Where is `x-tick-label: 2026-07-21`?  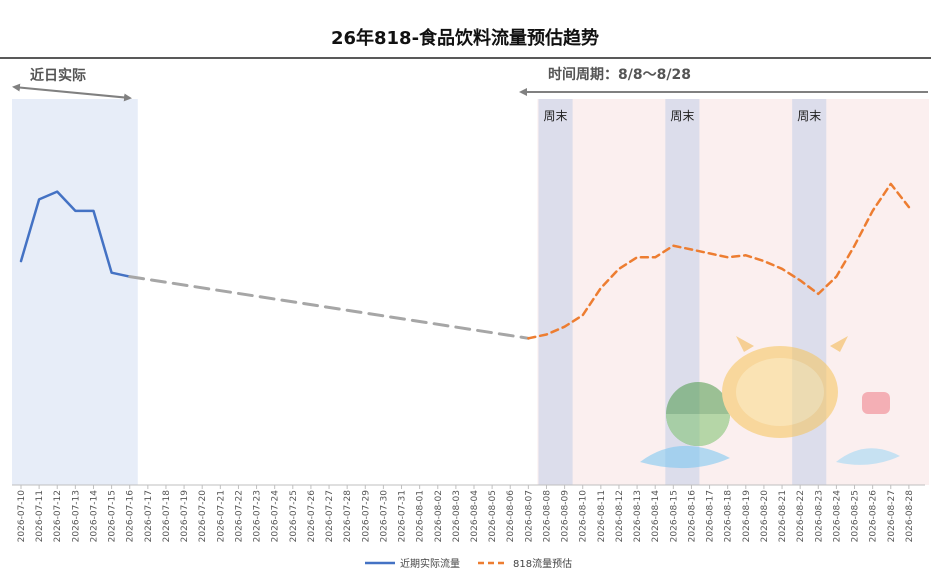 x-tick-label: 2026-07-21 is located at coordinates (221, 516).